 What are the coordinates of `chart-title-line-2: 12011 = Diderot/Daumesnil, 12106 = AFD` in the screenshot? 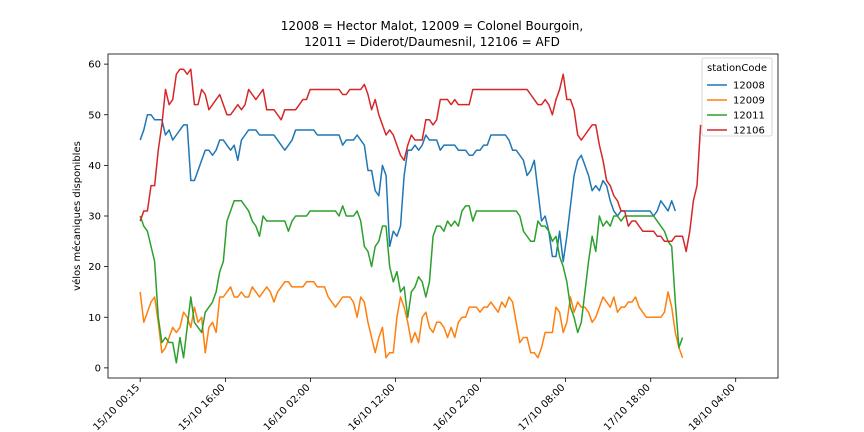 It's located at (432, 42).